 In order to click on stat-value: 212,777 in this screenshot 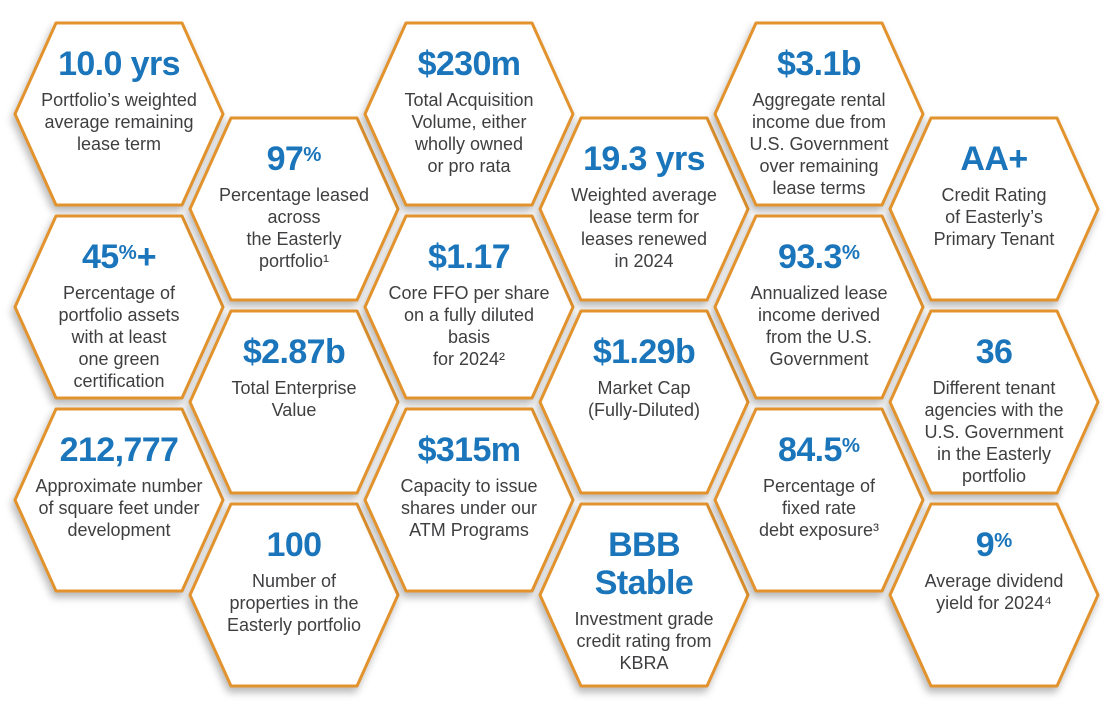, I will do `click(119, 450)`.